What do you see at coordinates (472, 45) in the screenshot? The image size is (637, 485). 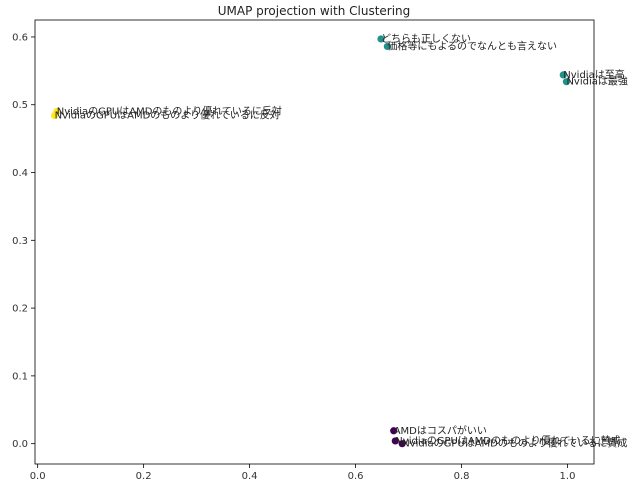 I see `point-label: 価格等にもよるのでなんとも言えない` at bounding box center [472, 45].